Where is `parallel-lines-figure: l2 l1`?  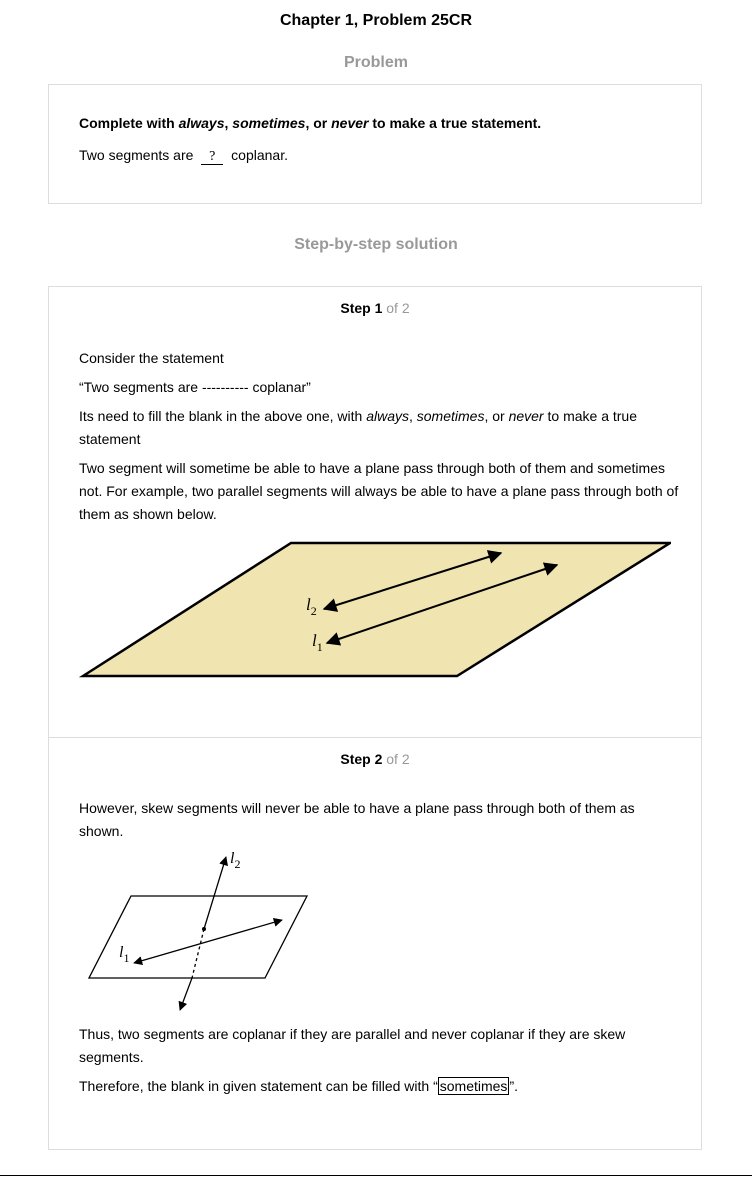
parallel-lines-figure: l2 l1 is located at coordinates (375, 609).